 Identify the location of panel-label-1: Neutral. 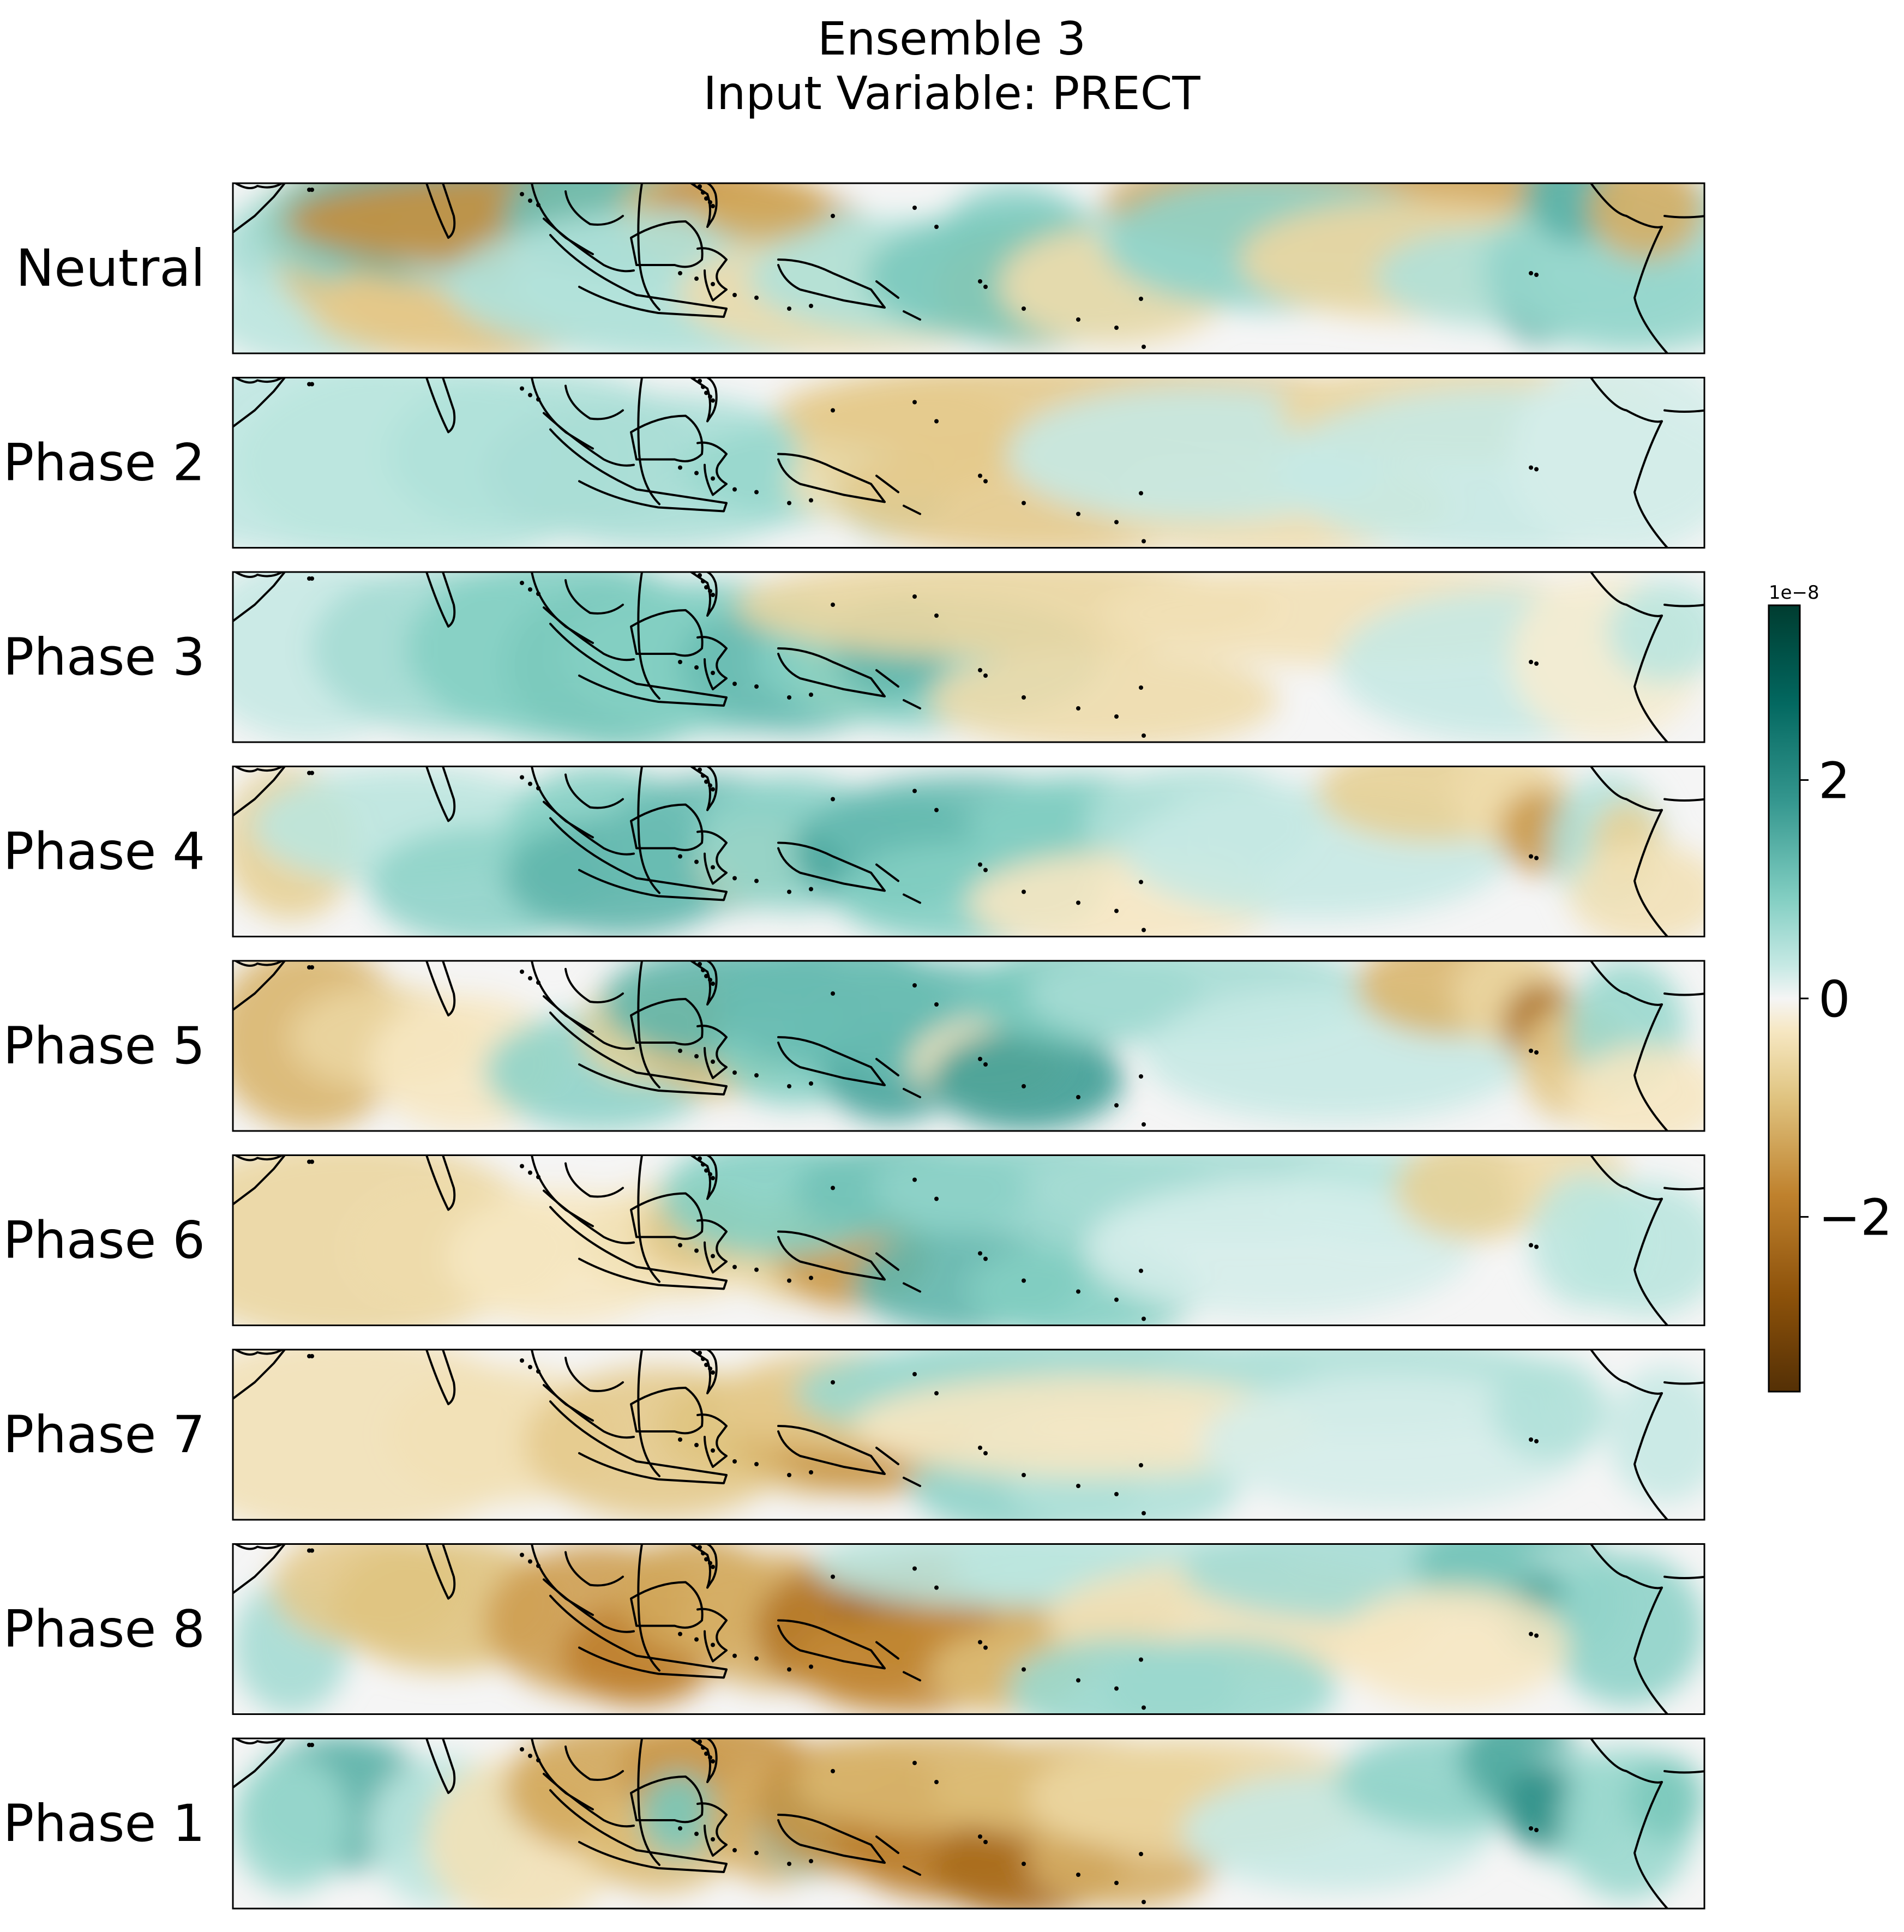
(110, 268).